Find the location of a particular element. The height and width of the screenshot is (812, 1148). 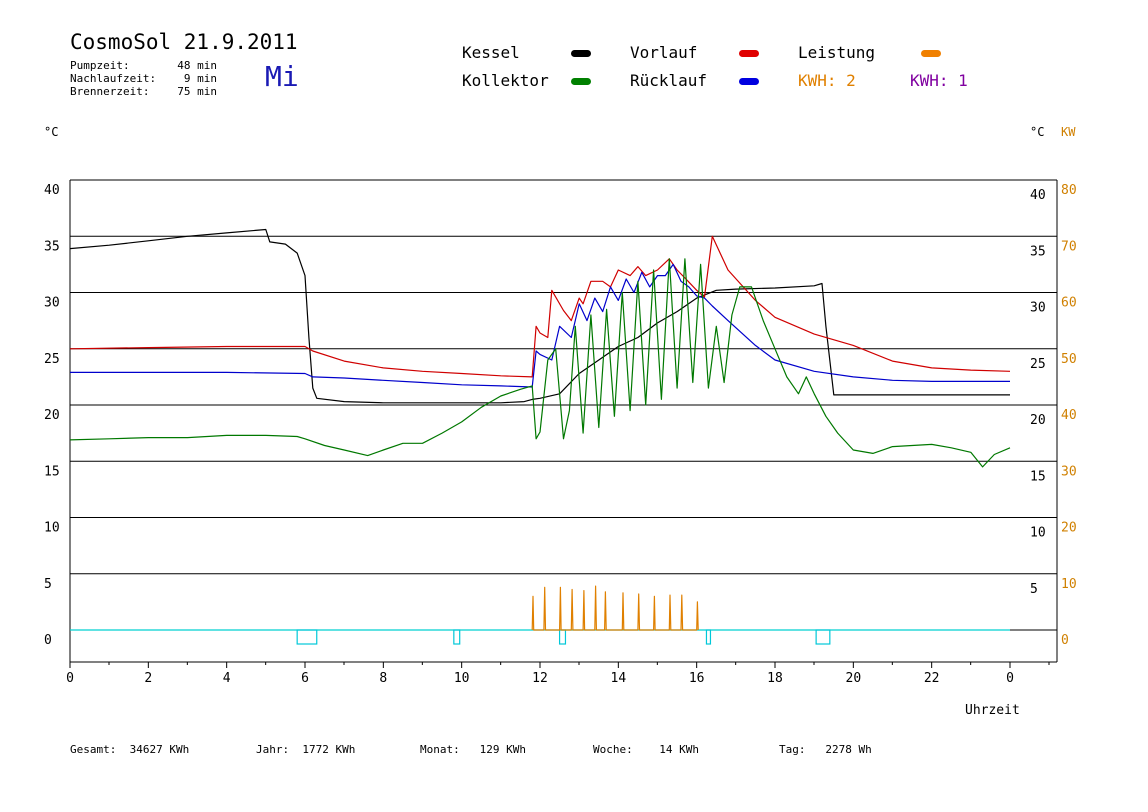

legend-label-ruecklauf: Rücklauf is located at coordinates (669, 80).